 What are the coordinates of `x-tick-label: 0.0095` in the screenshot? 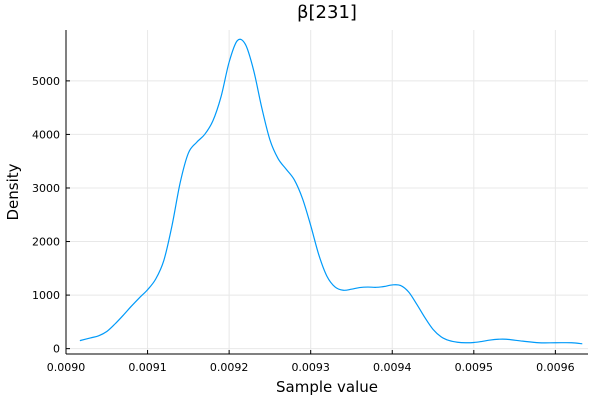 It's located at (474, 367).